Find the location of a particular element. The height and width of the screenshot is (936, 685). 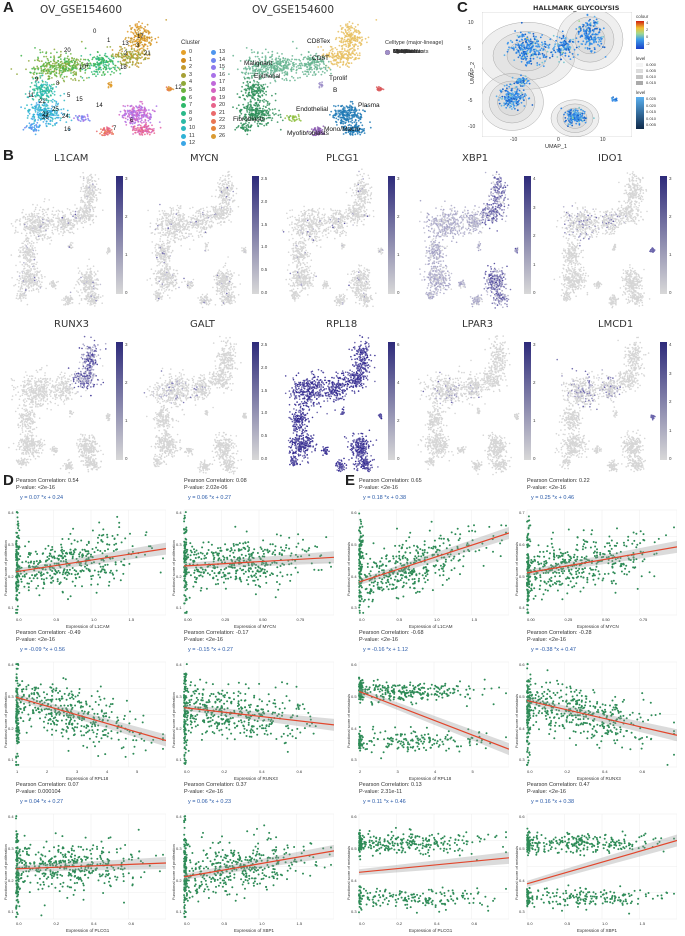

glycolysis-yticks: 10 5 0 -5 -10 is located at coordinates (475, 74).